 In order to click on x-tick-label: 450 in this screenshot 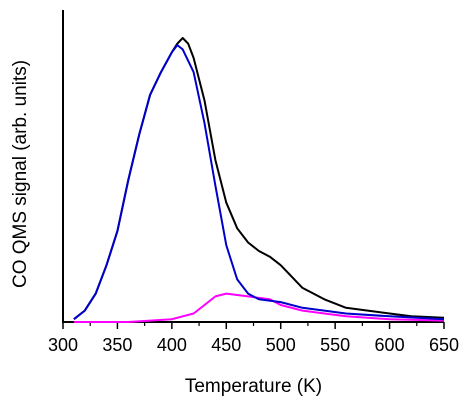, I will do `click(226, 345)`.